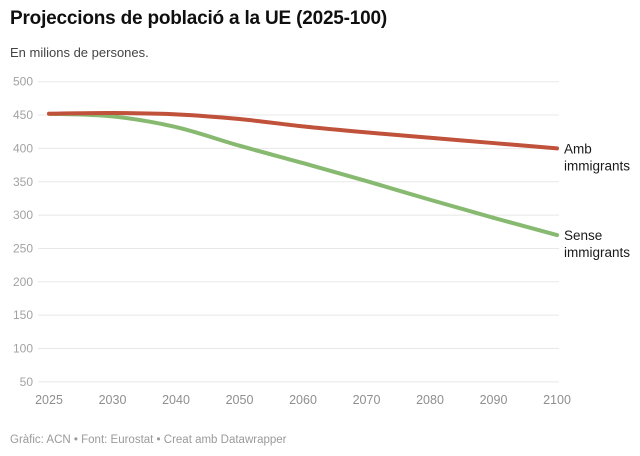  Describe the element at coordinates (23, 182) in the screenshot. I see `y-tick-label: 350` at that location.